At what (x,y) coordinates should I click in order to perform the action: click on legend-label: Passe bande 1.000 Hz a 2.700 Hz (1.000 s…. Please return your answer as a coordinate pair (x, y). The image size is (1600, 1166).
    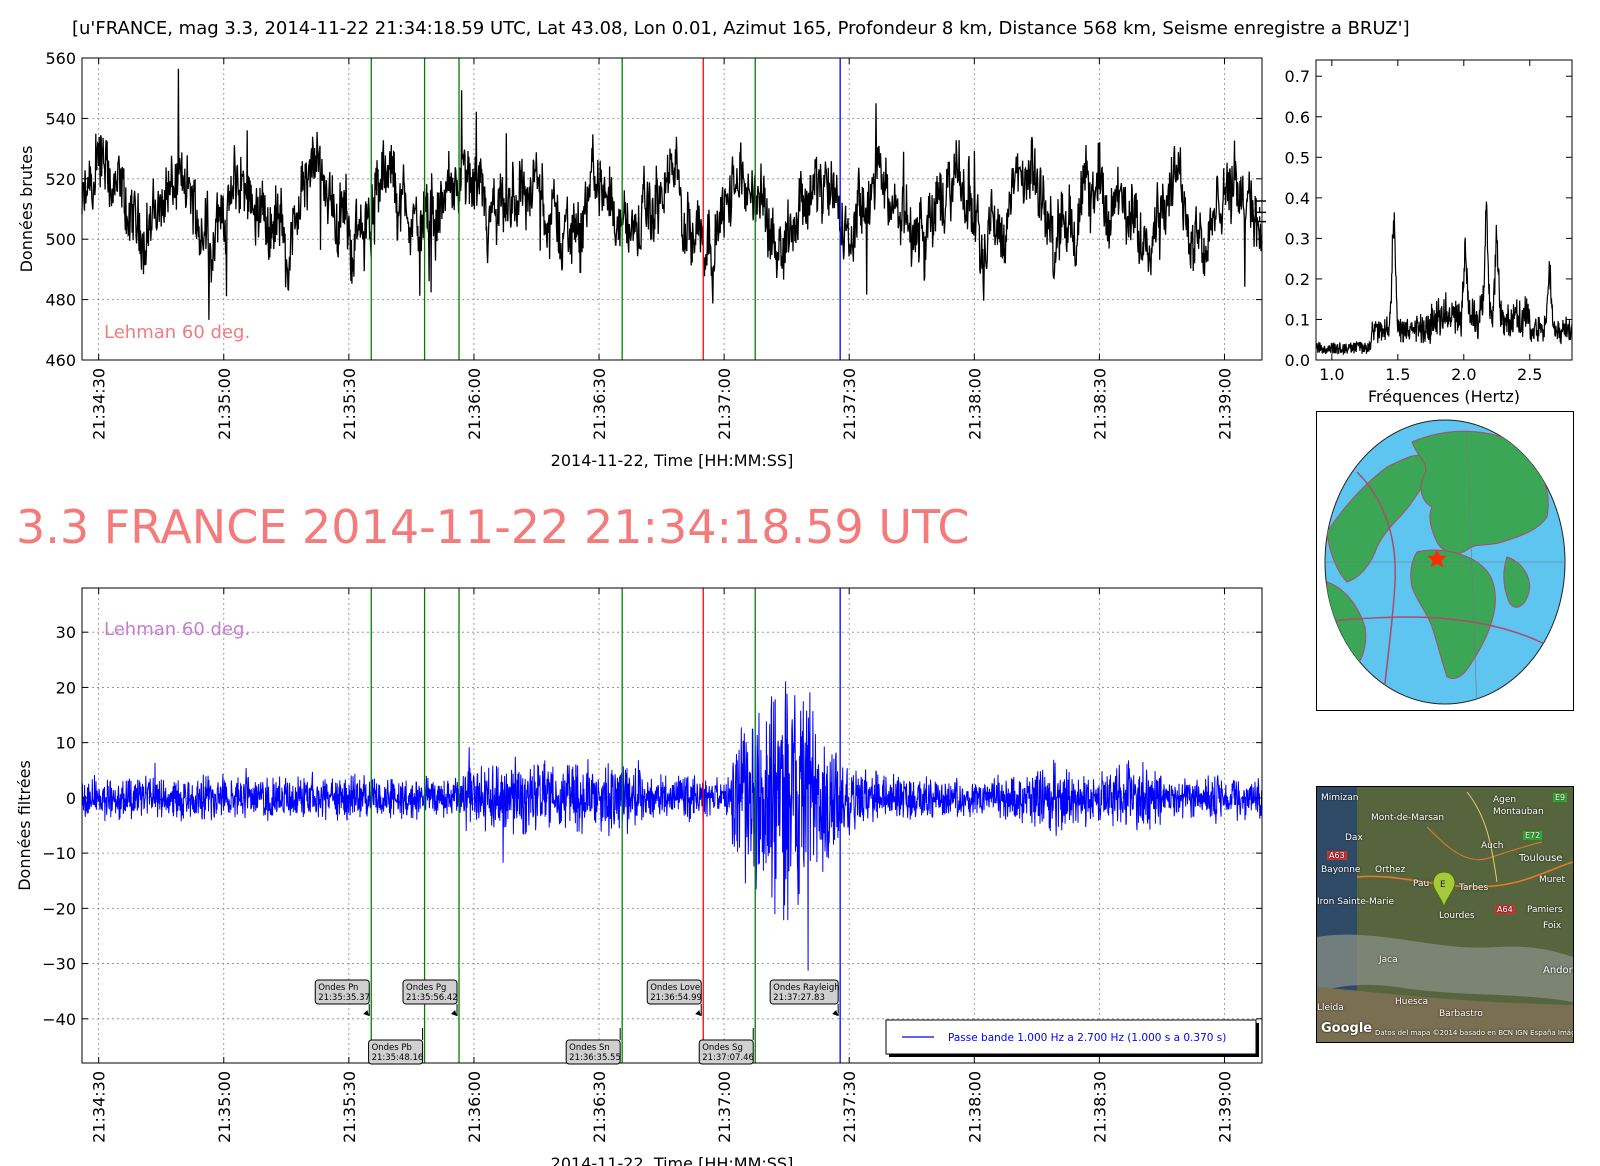
    Looking at the image, I should click on (1087, 1038).